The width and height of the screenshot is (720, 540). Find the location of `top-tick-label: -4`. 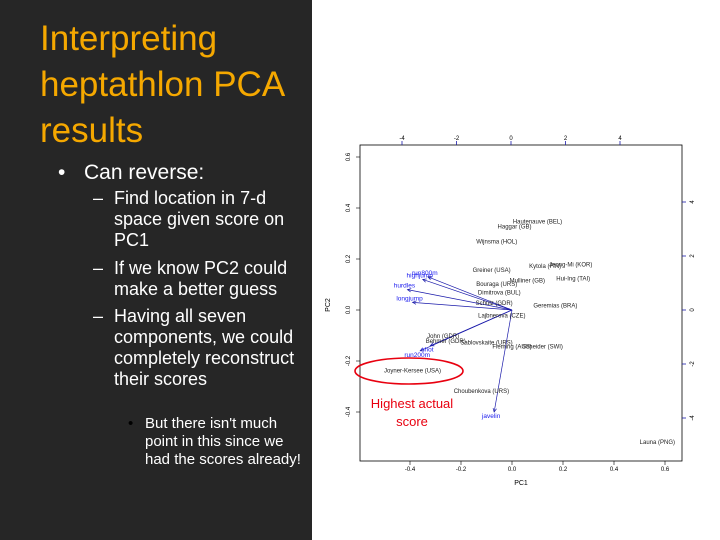

top-tick-label: -4 is located at coordinates (402, 139).